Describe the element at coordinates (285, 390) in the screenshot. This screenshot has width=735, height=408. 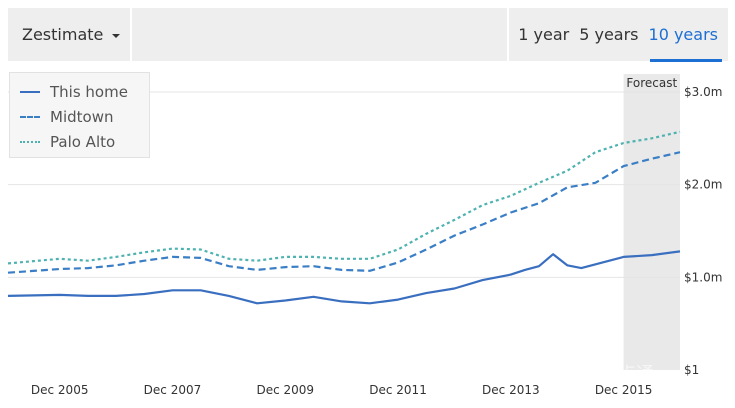
I see `x-tick-label: Dec 2009` at that location.